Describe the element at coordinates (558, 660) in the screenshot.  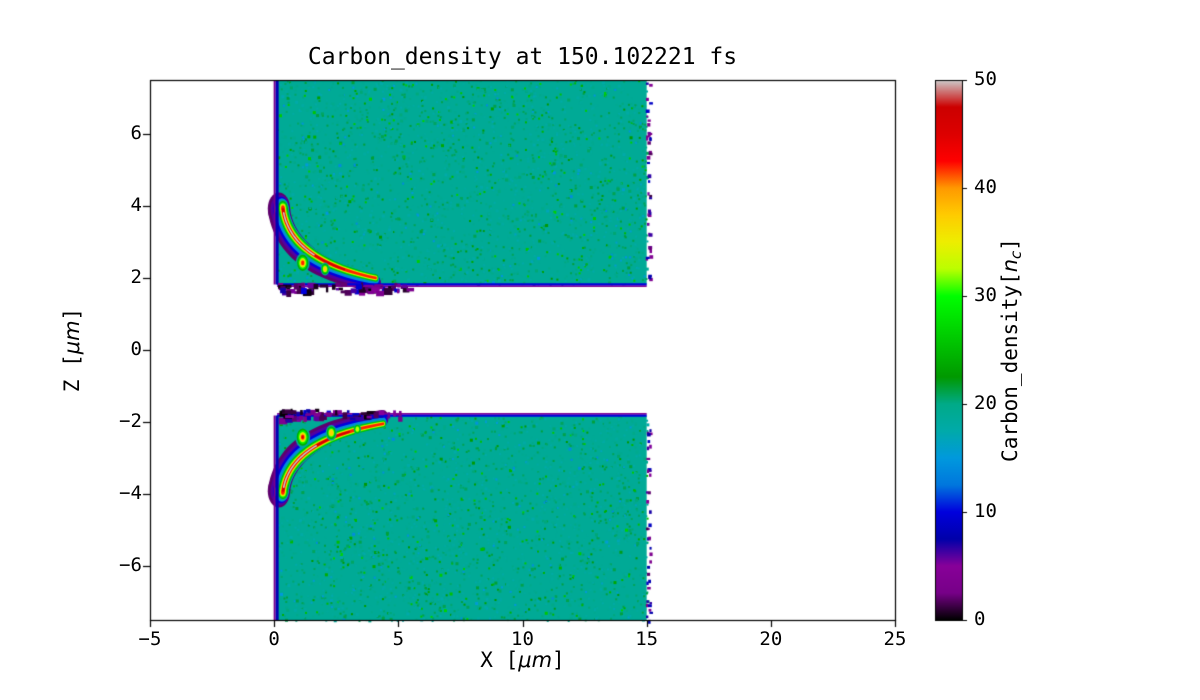
I see `x-axis-label-suffix: ]` at that location.